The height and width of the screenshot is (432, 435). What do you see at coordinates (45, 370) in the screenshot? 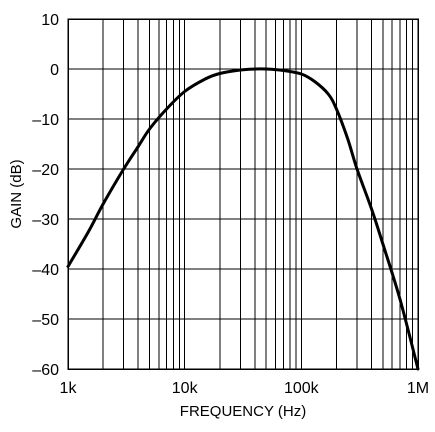
I see `y-tick-label: –60` at bounding box center [45, 370].